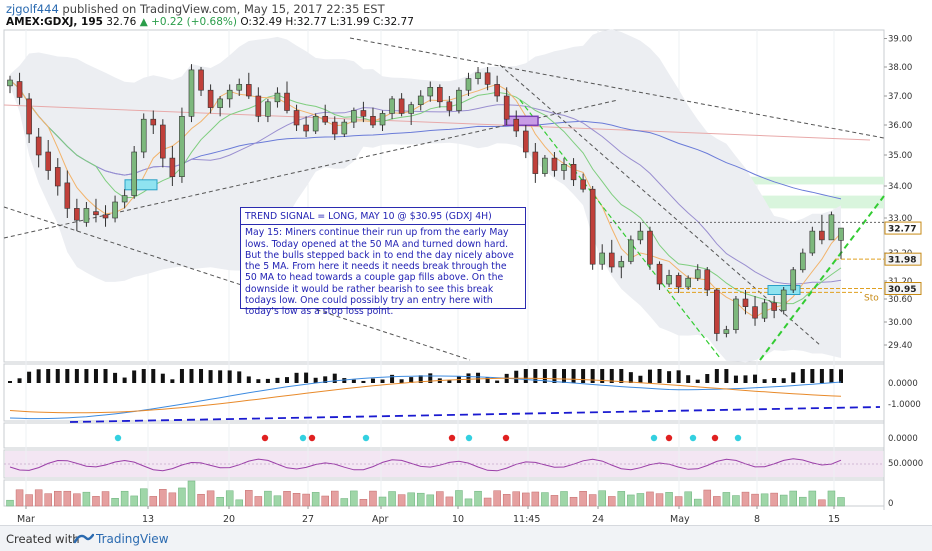  I want to click on x-tick-label: 10, so click(458, 519).